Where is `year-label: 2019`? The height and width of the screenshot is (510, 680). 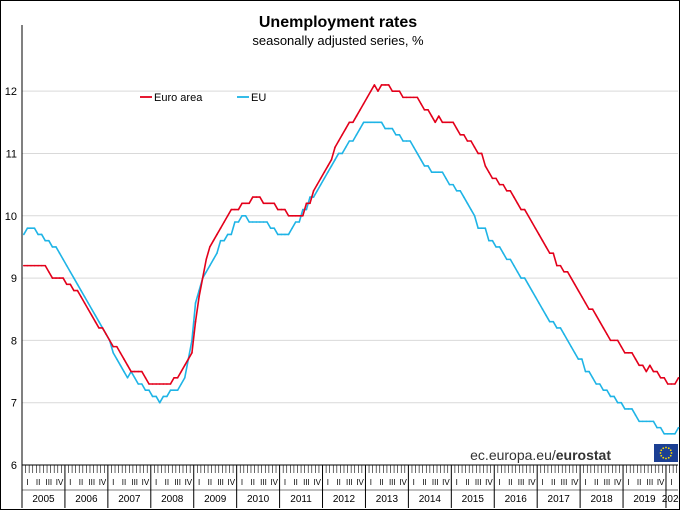
year-label: 2019 is located at coordinates (644, 499).